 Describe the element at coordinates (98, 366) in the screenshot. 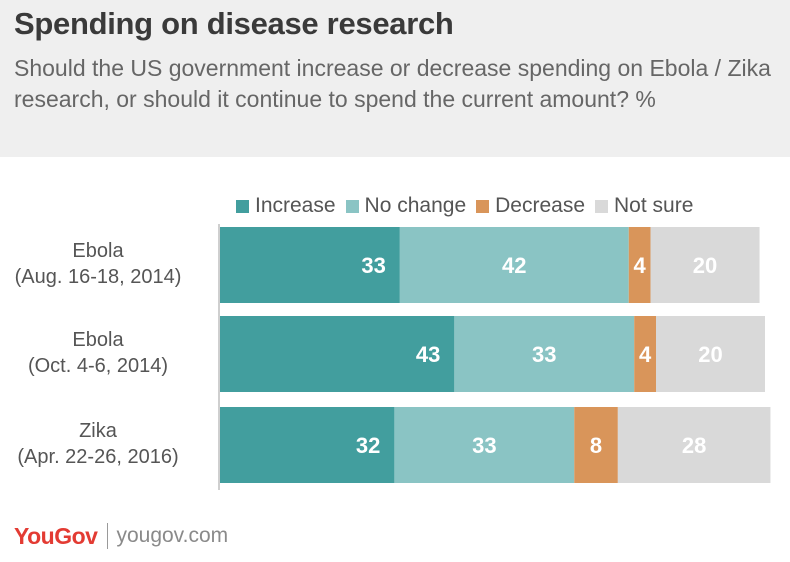

I see `row-label-date: (Oct. 4-6, 2014)` at that location.